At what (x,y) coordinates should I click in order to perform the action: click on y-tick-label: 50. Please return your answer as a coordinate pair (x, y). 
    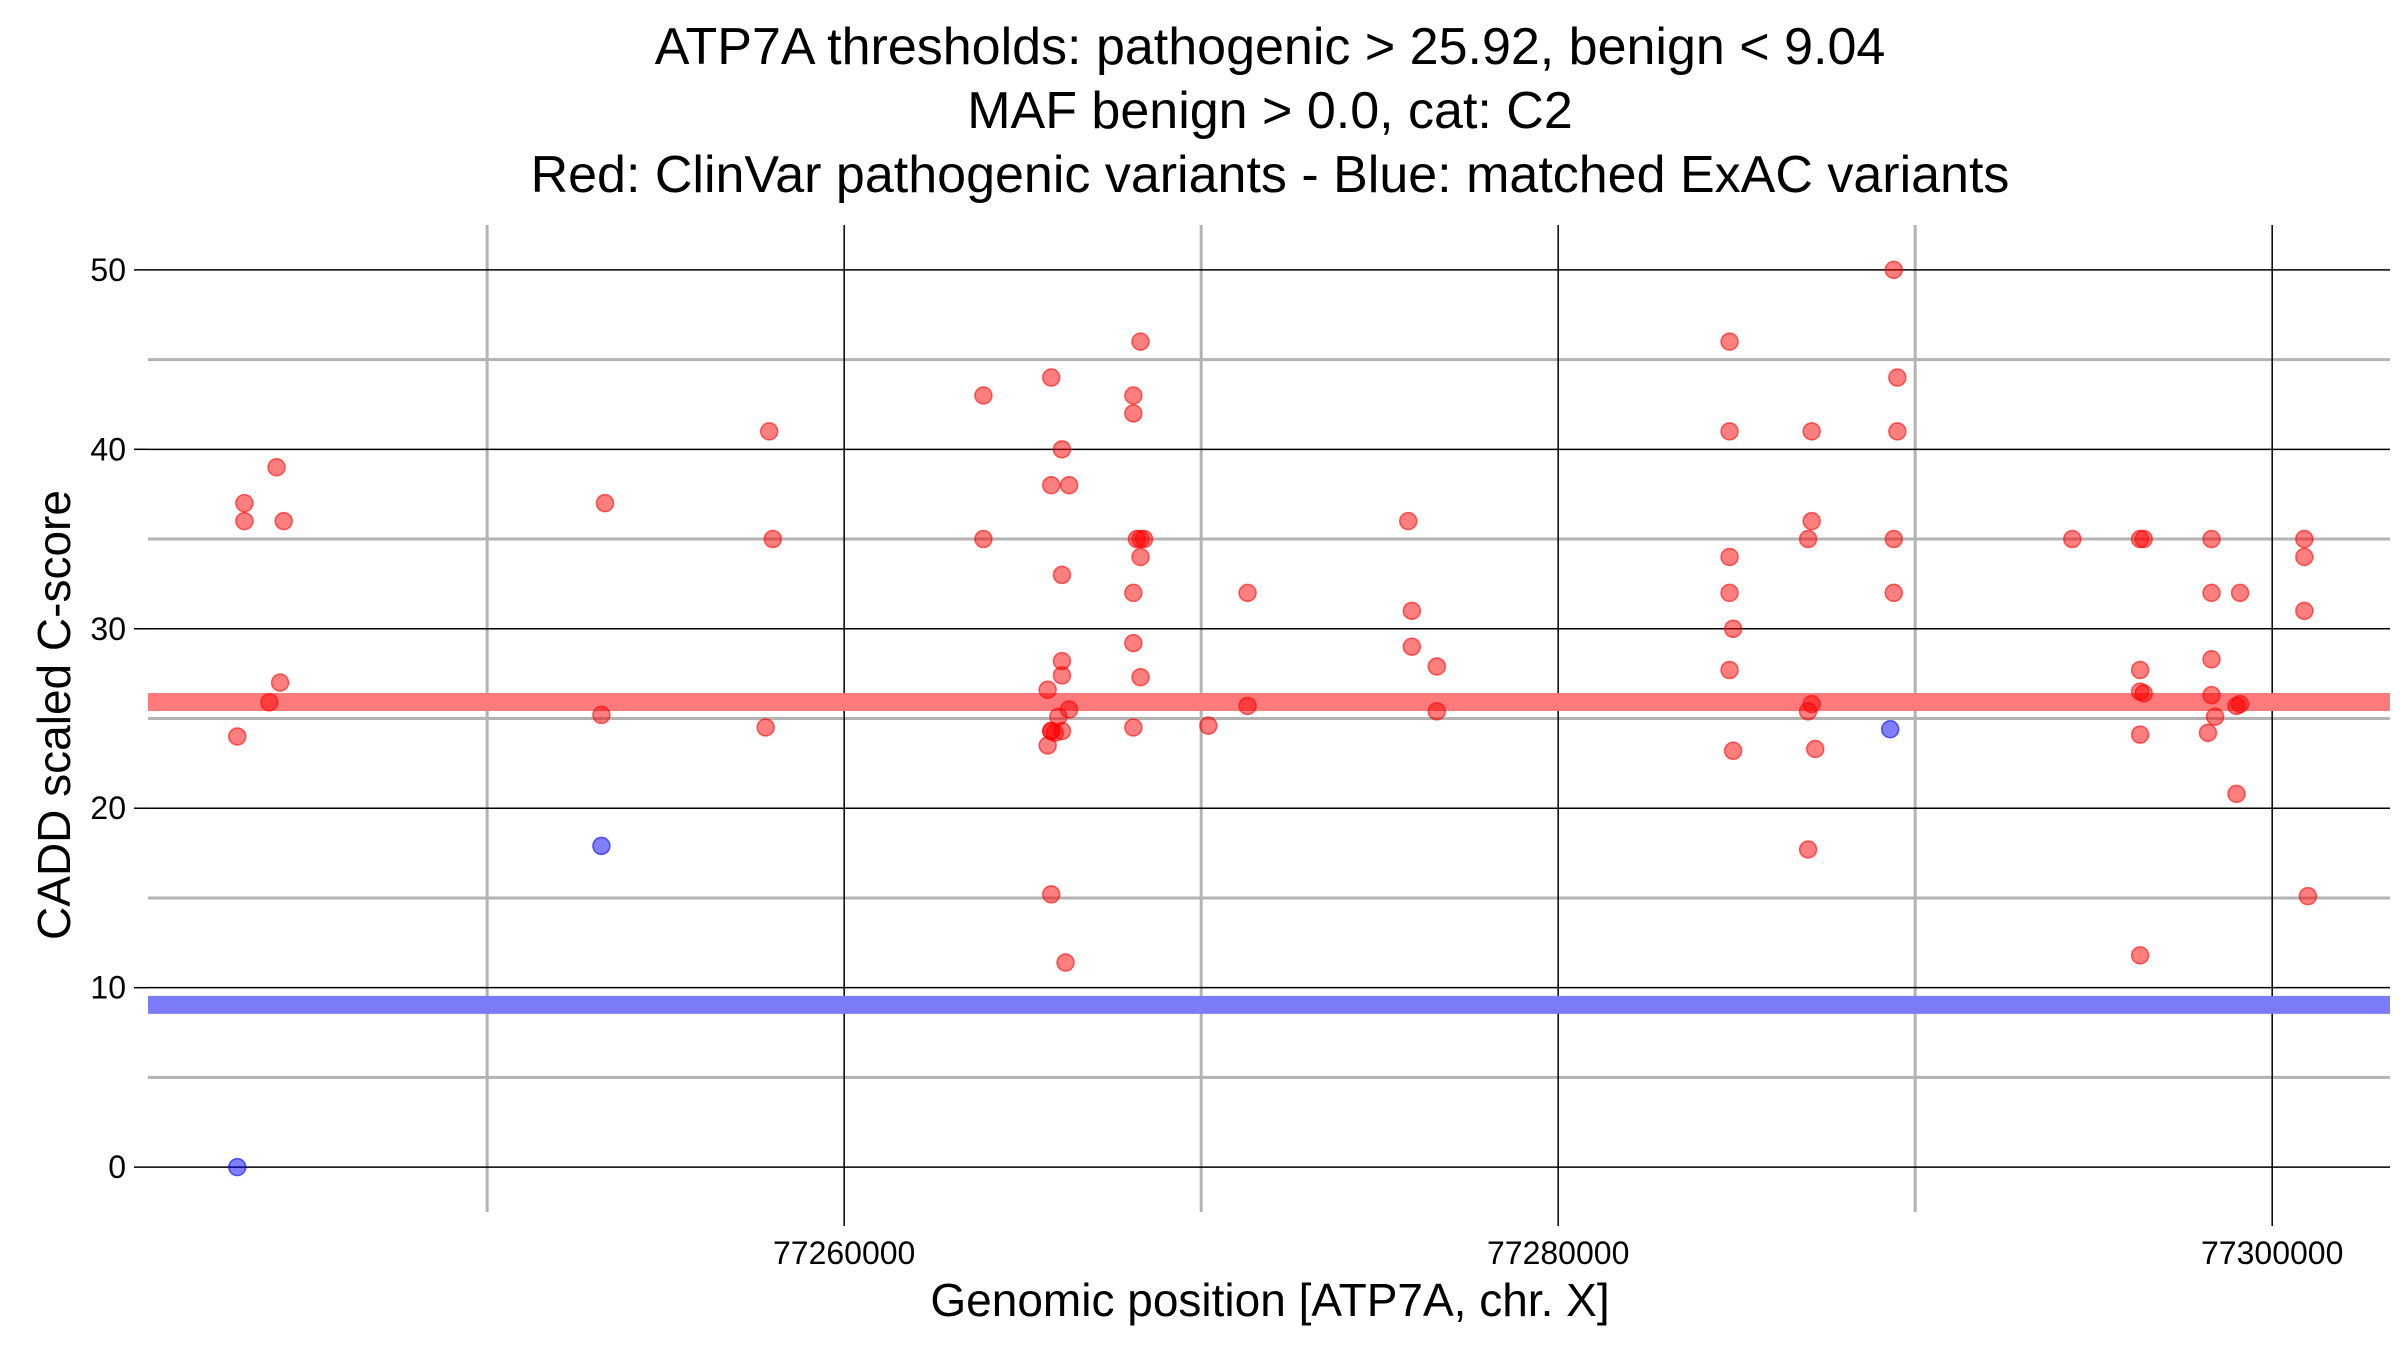
    Looking at the image, I should click on (108, 270).